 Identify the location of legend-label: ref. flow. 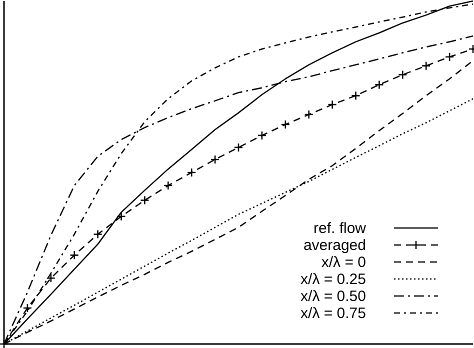
(339, 228).